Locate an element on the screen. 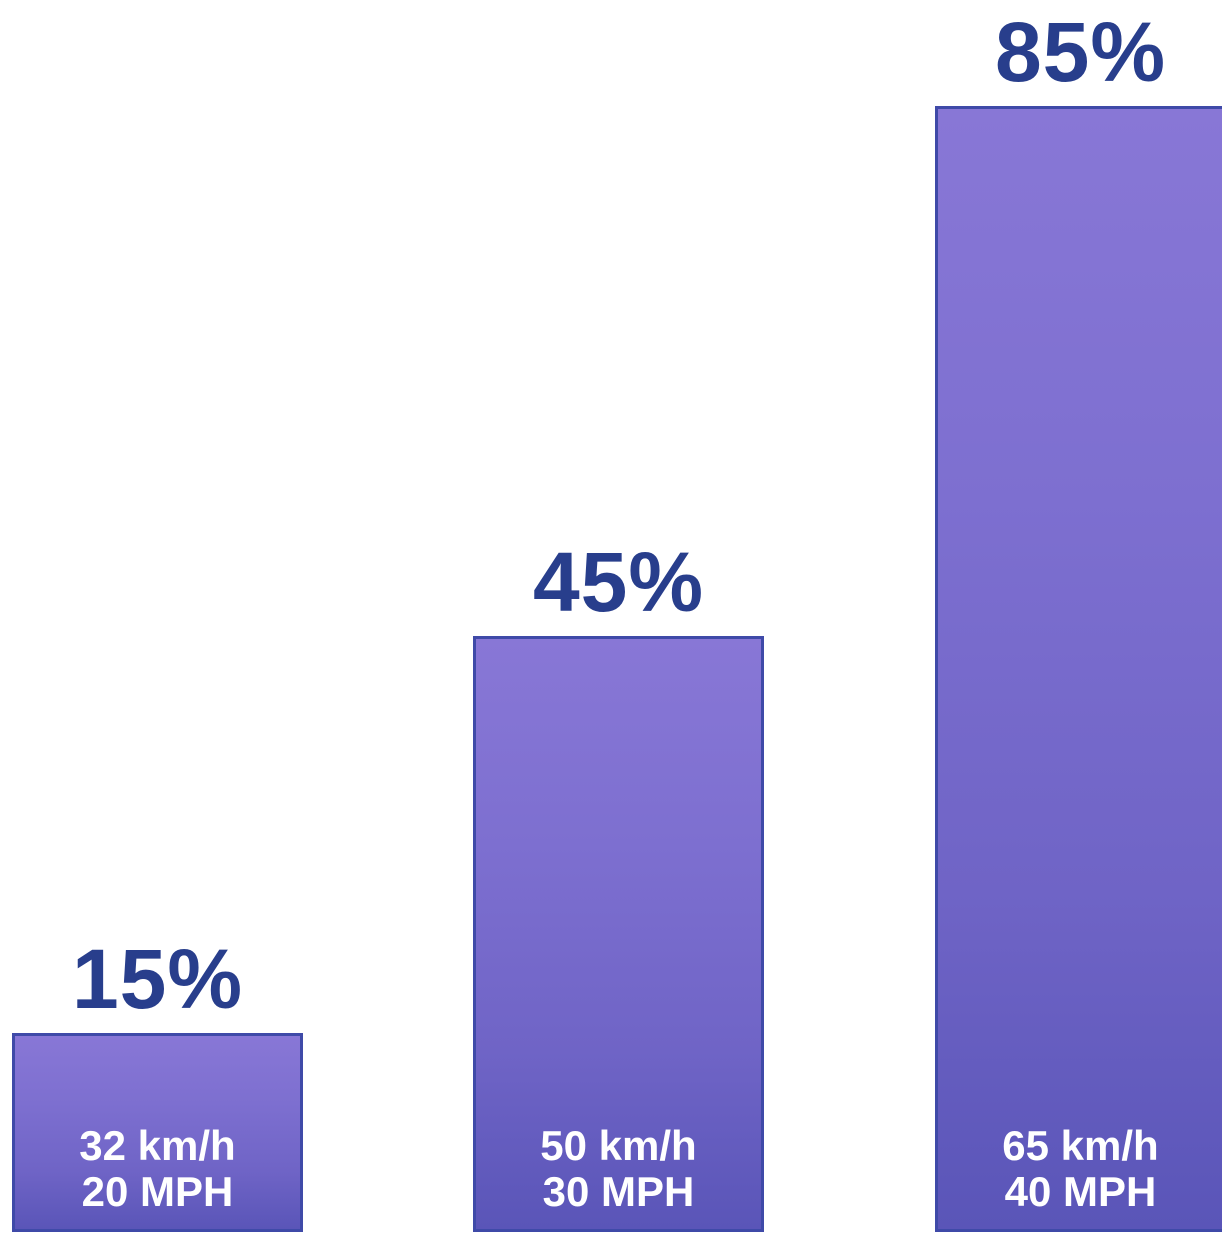 The height and width of the screenshot is (1236, 1222). bar: 32 km/h 20 MPH is located at coordinates (157, 1132).